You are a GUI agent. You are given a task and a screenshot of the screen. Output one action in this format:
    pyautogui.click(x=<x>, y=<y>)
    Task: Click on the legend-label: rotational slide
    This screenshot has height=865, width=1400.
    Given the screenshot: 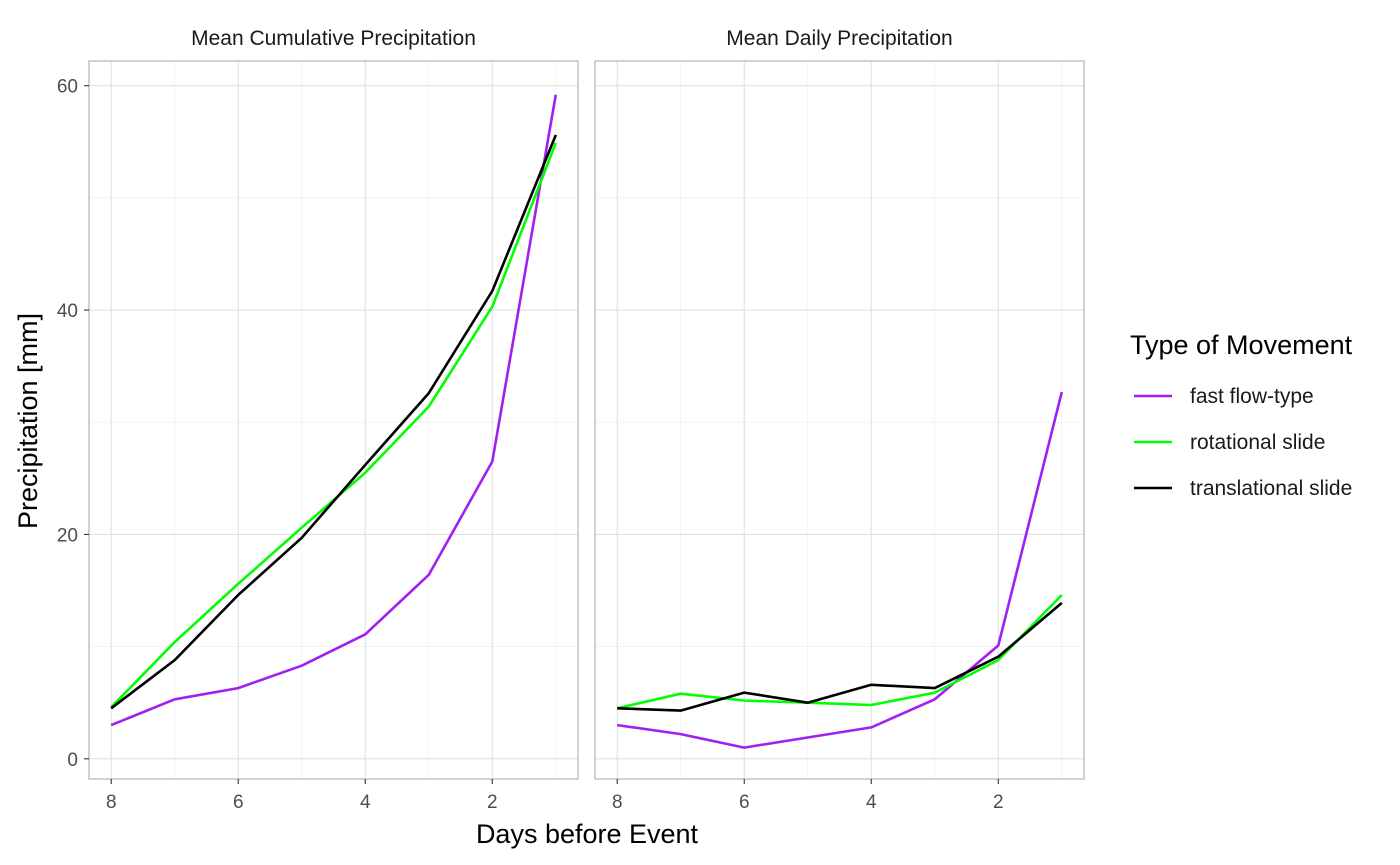 What is the action you would take?
    pyautogui.click(x=1257, y=442)
    